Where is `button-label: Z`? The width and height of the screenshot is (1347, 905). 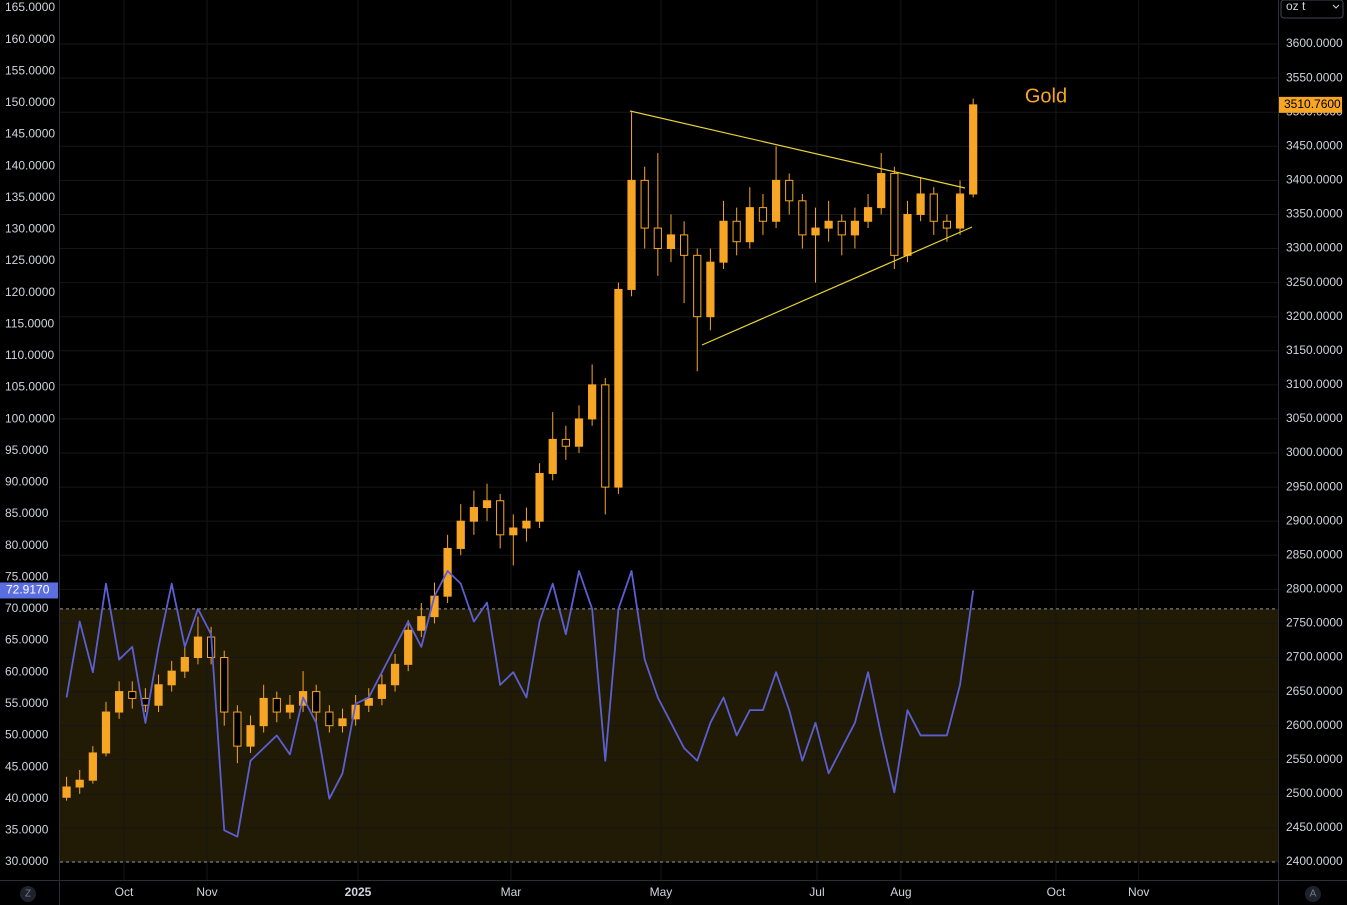
button-label: Z is located at coordinates (28, 894).